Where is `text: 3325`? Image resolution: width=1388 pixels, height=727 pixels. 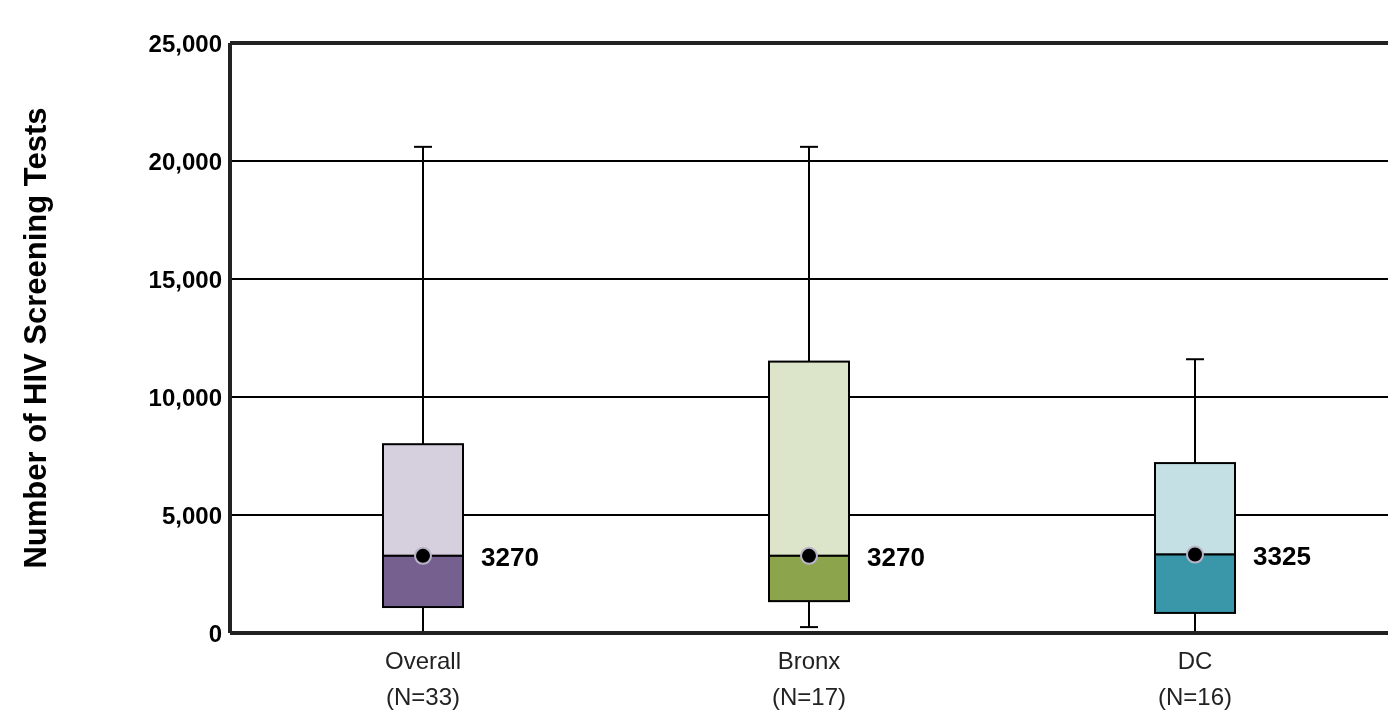
text: 3325 is located at coordinates (1282, 555).